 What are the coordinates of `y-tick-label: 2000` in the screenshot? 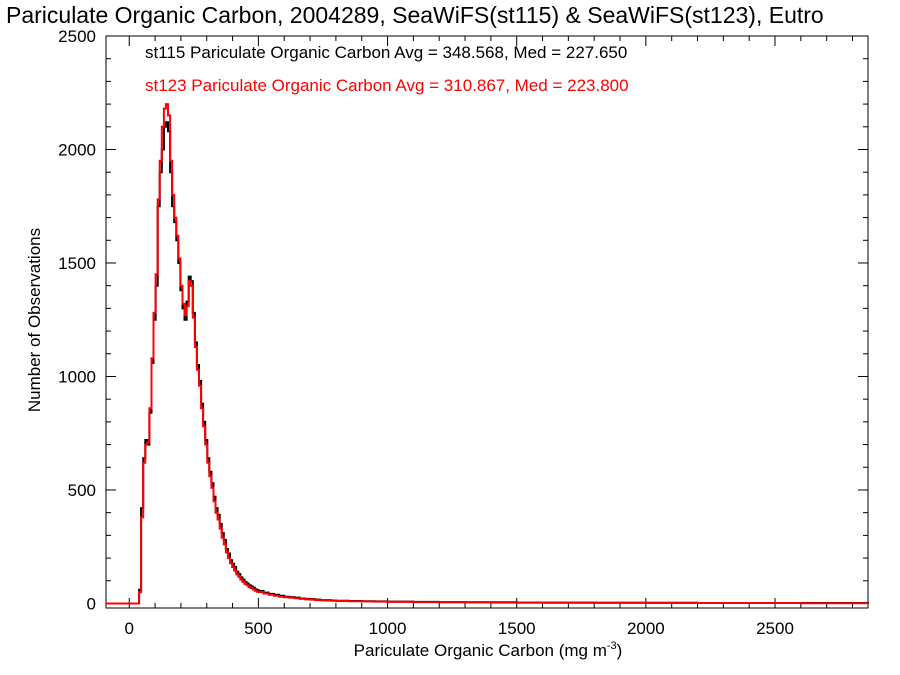 It's located at (77, 149).